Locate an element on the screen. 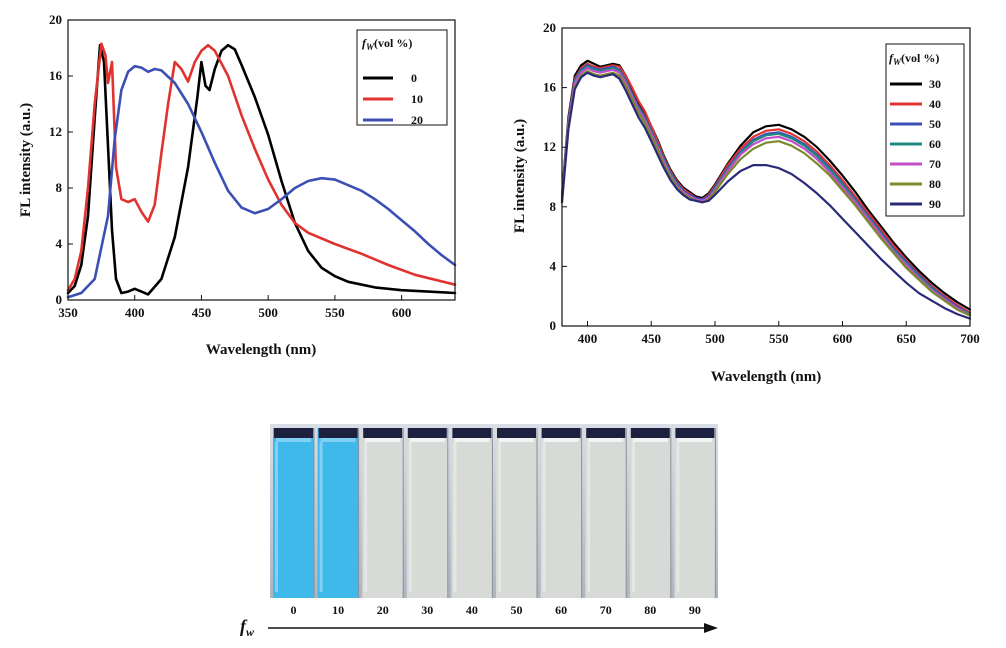  chart-1-legend-title: fW(vol %) is located at coordinates (387, 44).